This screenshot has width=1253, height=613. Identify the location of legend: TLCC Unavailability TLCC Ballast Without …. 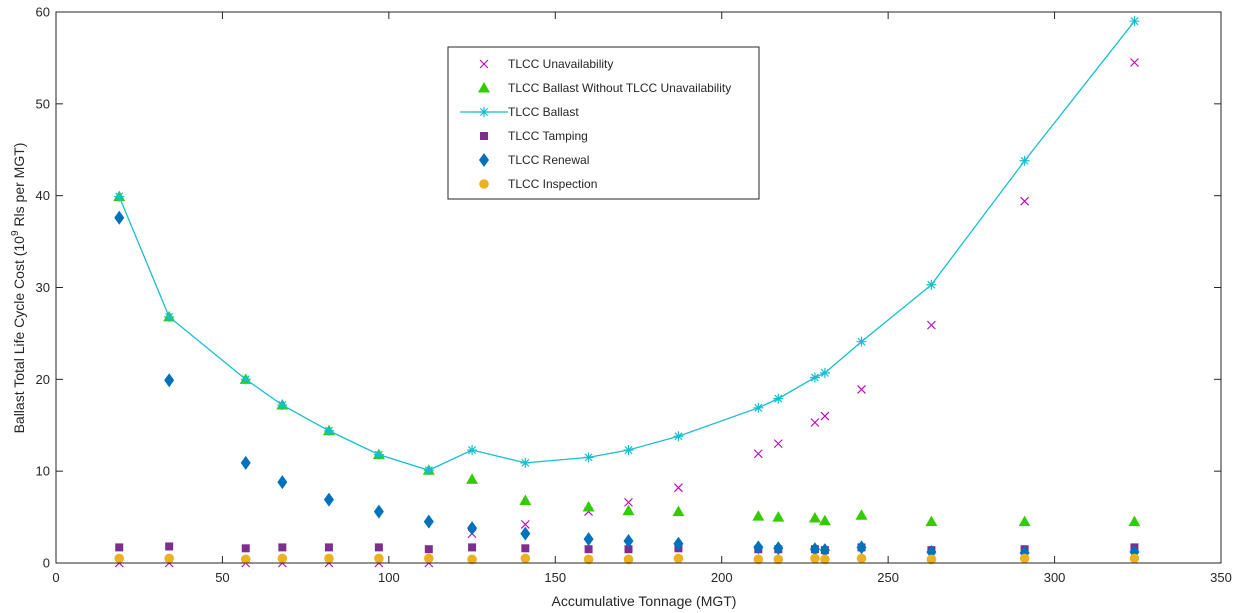
(603, 123).